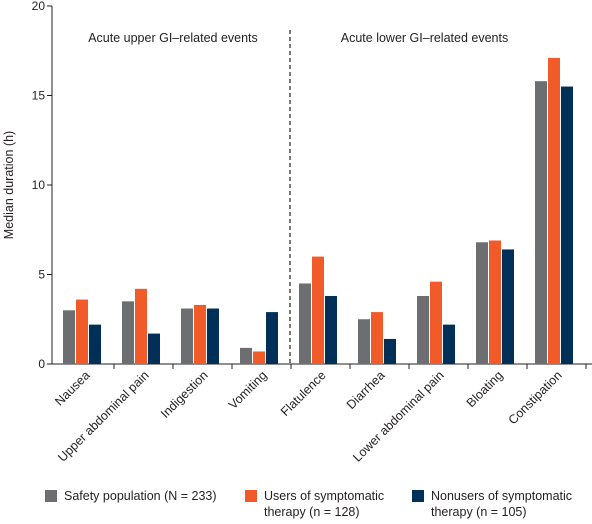 The height and width of the screenshot is (524, 592). I want to click on y-tick-label: 15, so click(39, 96).